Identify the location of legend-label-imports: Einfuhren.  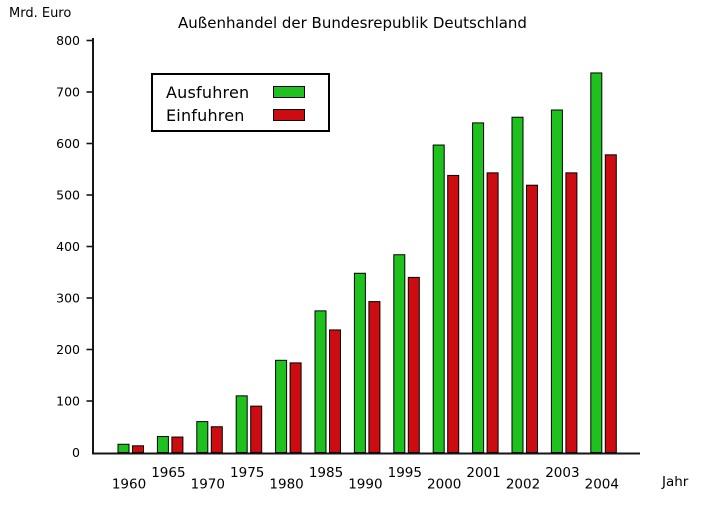
(205, 115).